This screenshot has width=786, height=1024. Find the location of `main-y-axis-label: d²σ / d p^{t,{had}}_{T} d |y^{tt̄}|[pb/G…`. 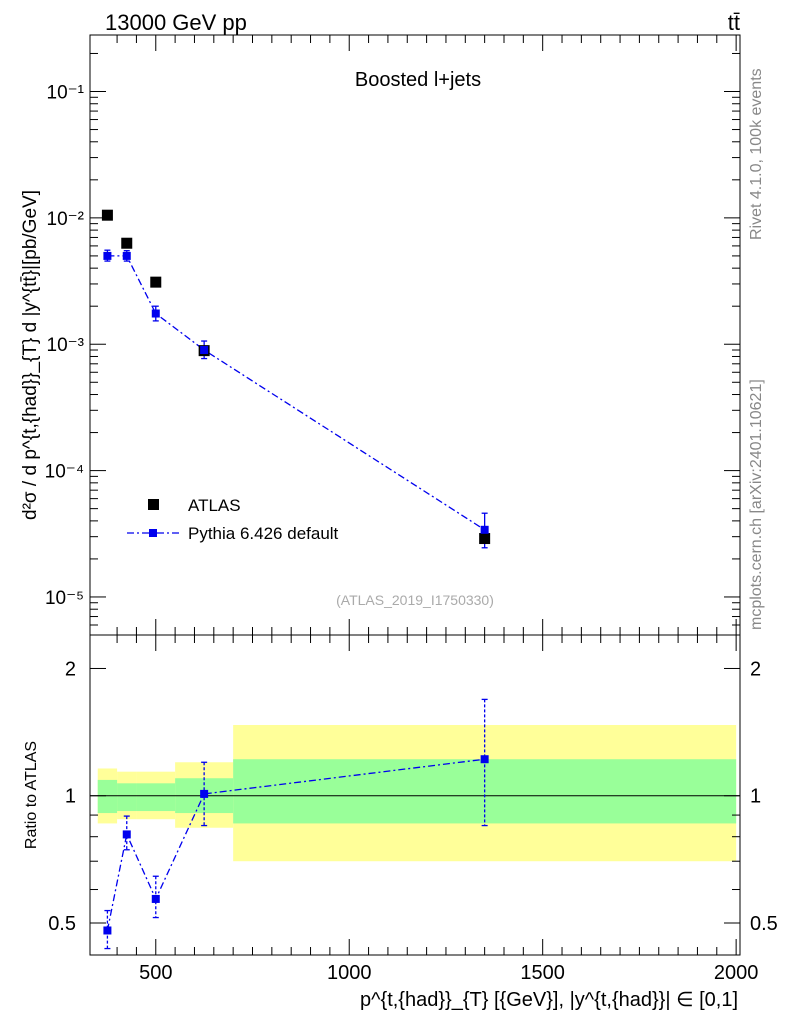

main-y-axis-label: d²σ / d p^{t,{had}}_{T} d |y^{tt̄}|[pb/G… is located at coordinates (30, 355).